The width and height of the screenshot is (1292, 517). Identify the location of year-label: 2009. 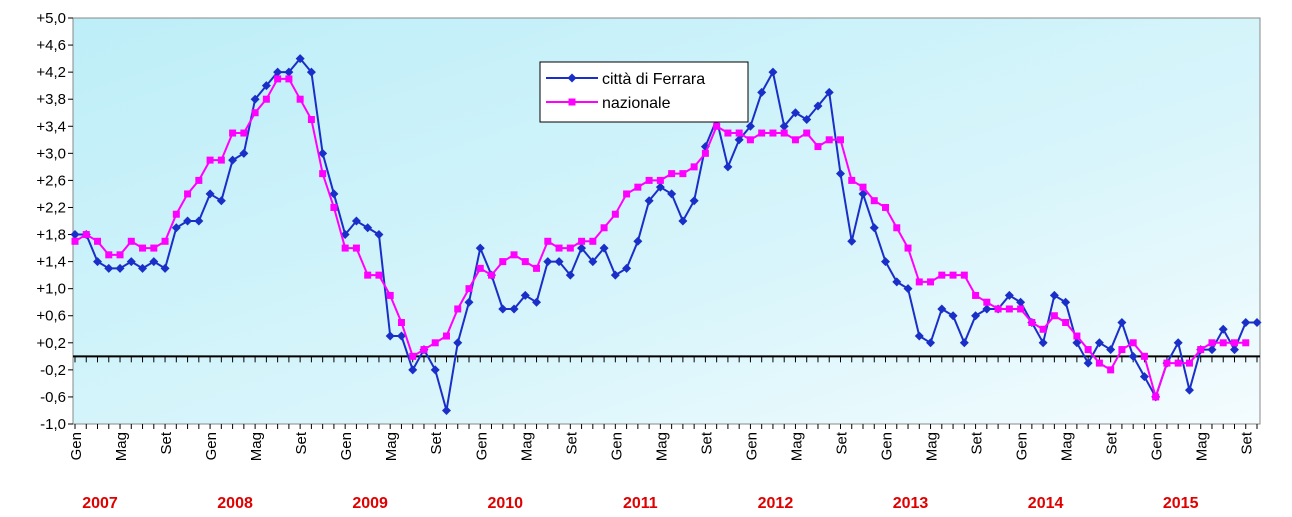
(370, 503).